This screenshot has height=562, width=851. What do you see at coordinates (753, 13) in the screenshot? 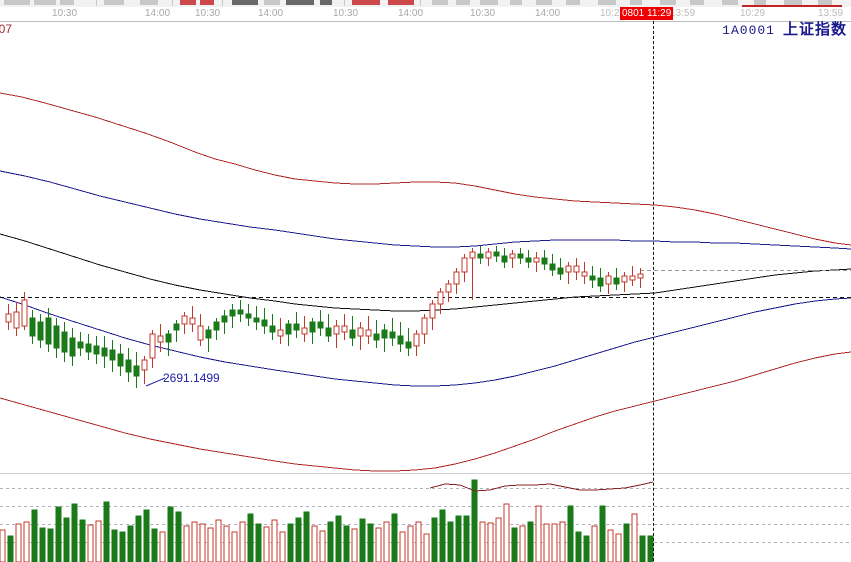
I see `time-axis-tick: 10:29` at bounding box center [753, 13].